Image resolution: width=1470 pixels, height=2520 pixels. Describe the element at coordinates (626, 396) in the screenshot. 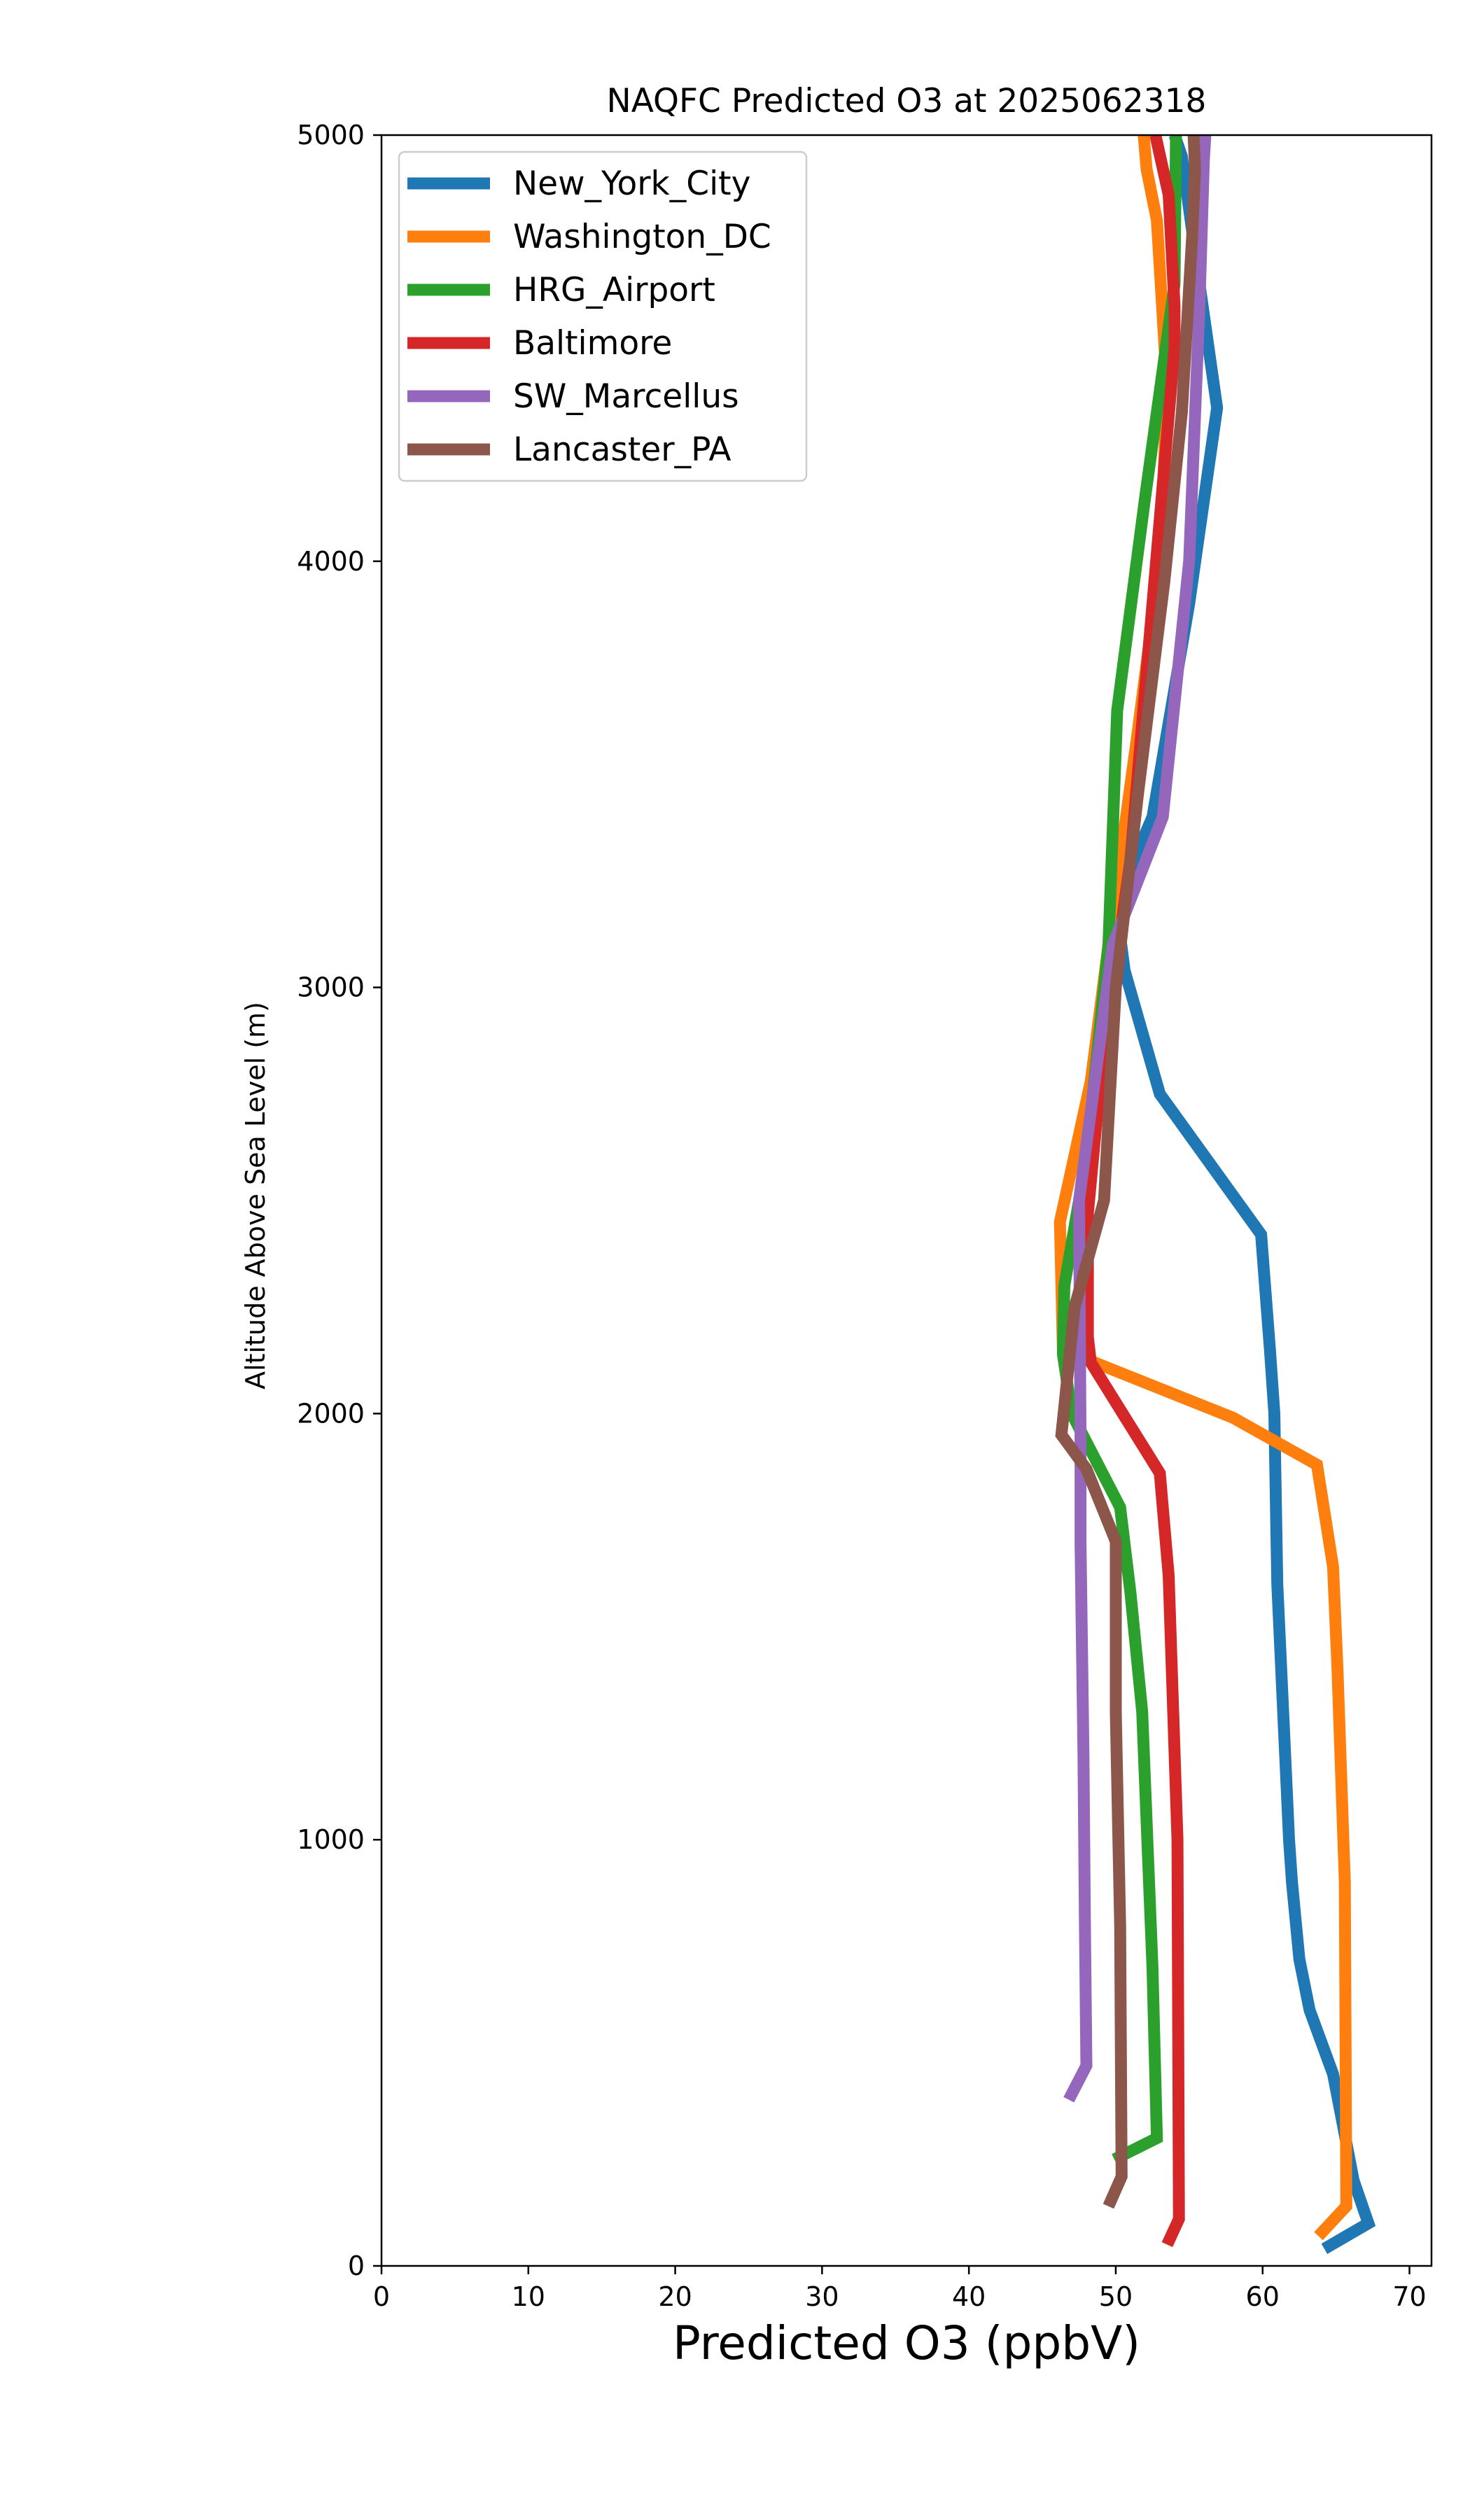

I see `legend-label-sw-marcellus: SW_Marcellus` at that location.